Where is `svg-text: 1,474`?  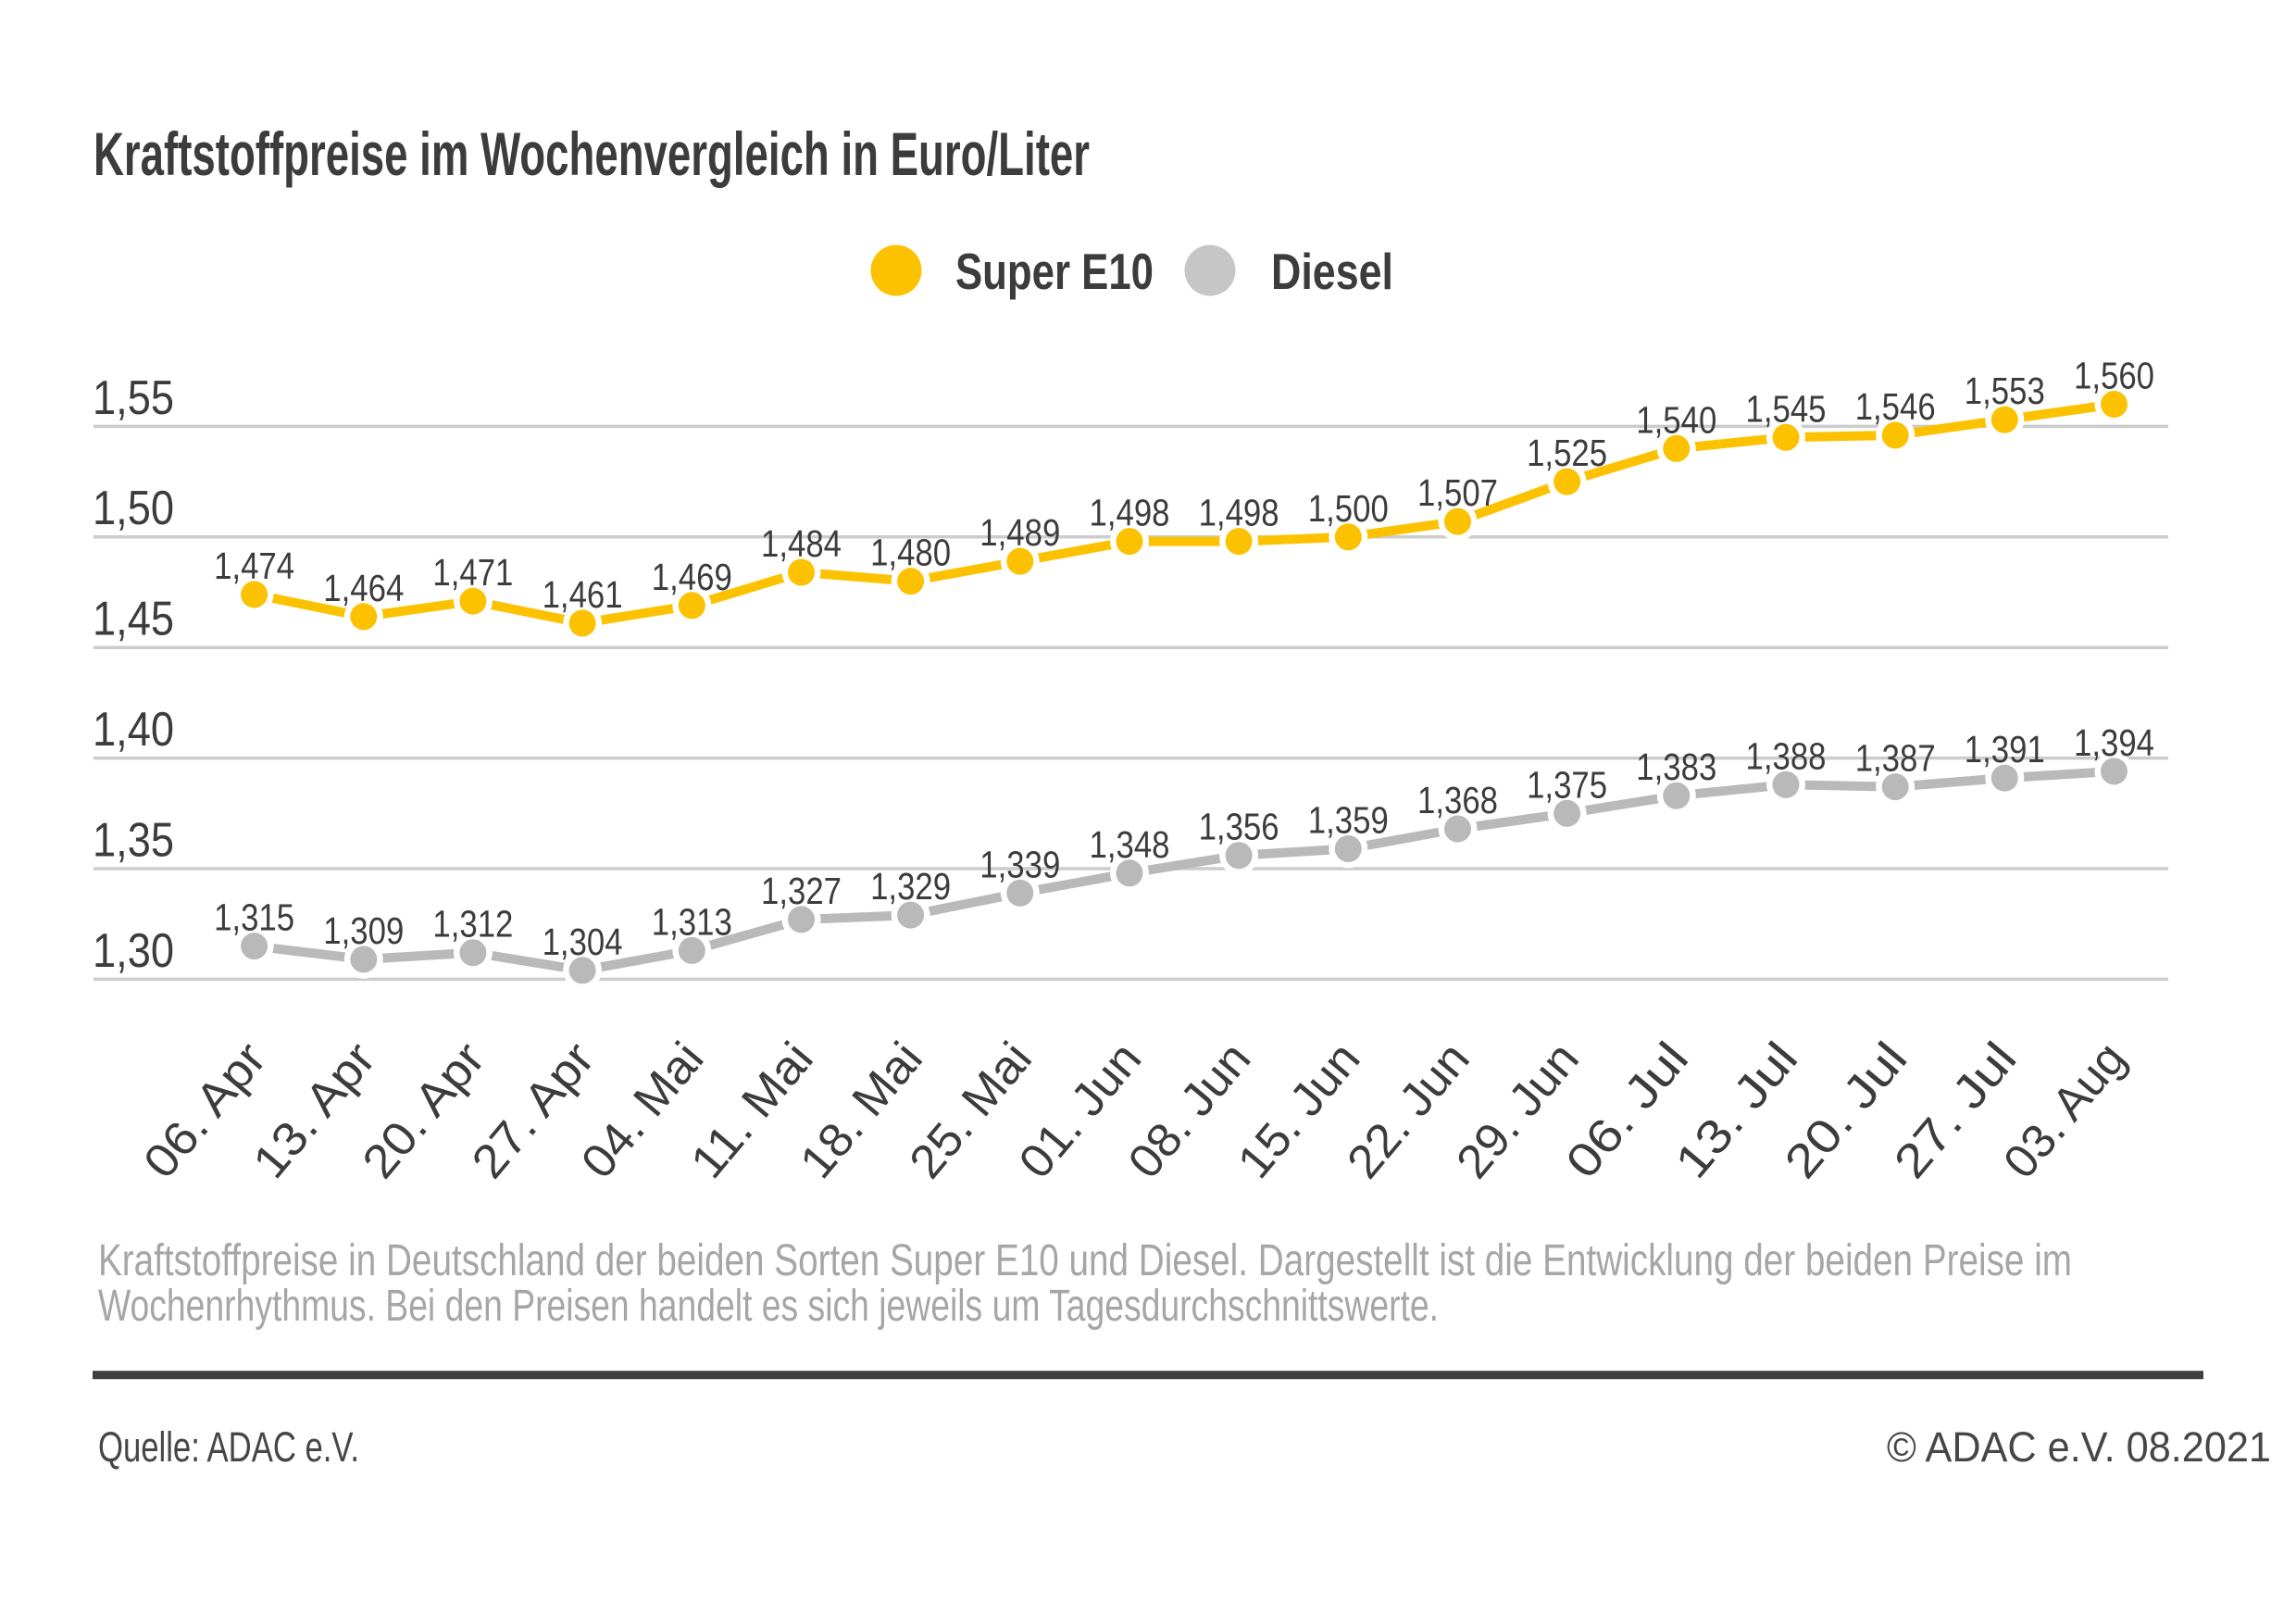 svg-text: 1,474 is located at coordinates (254, 566).